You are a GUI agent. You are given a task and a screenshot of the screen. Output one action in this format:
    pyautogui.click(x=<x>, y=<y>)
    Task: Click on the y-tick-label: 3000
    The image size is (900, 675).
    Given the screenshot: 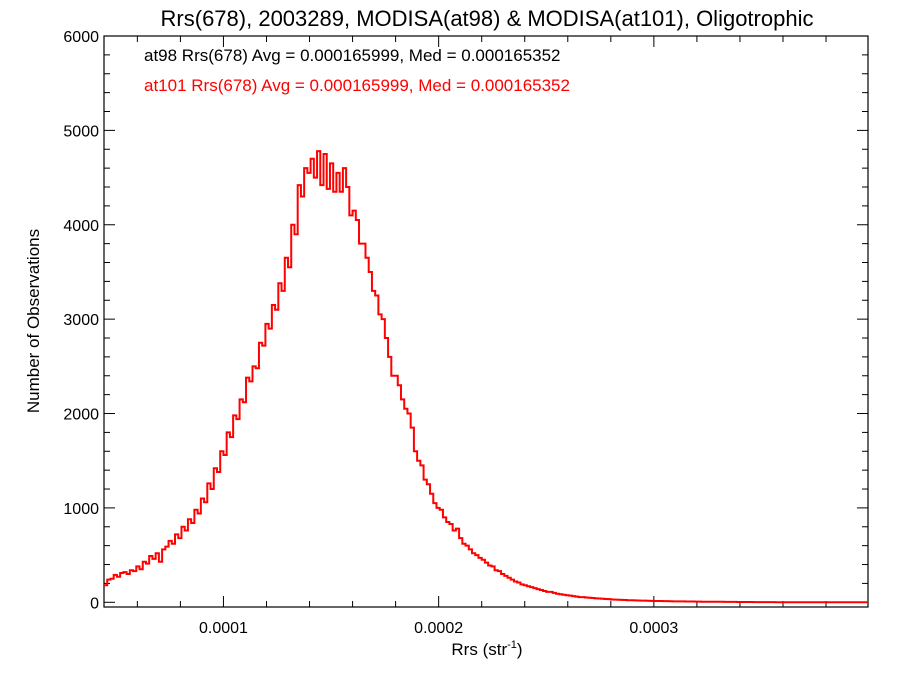 What is the action you would take?
    pyautogui.click(x=81, y=320)
    